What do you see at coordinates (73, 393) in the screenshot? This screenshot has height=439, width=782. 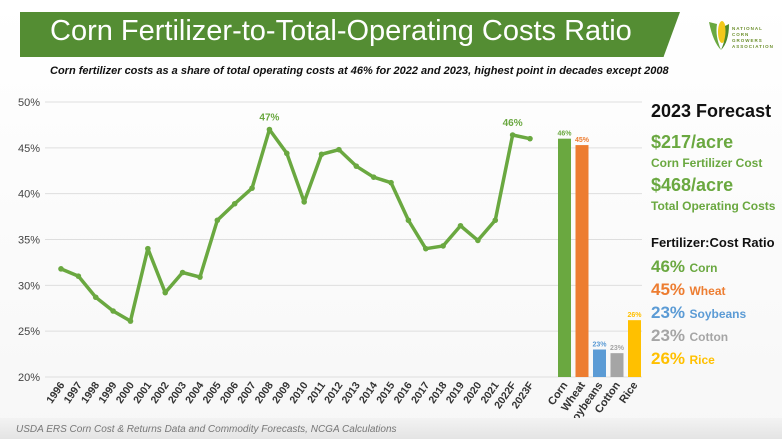 I see `x-tick-label: 1997` at bounding box center [73, 393].